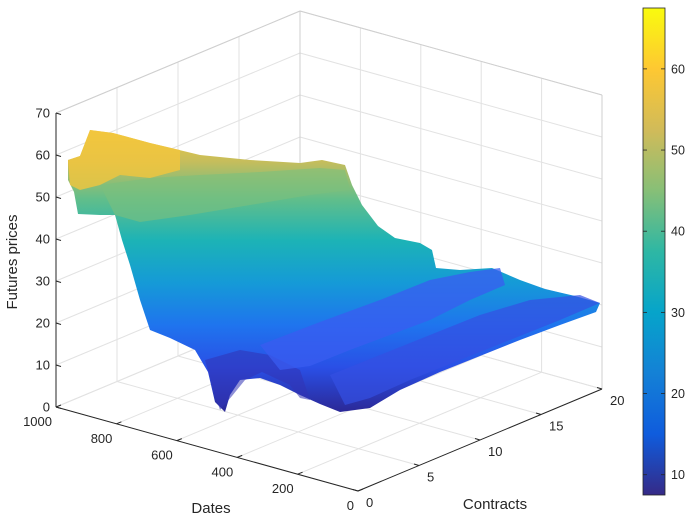  I want to click on z-tick-label: 20, so click(43, 323).